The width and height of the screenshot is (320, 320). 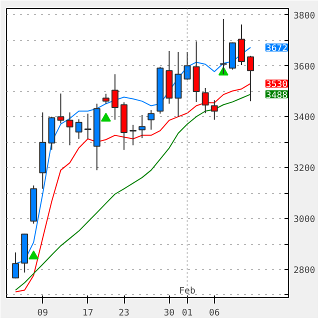 I want to click on x-tick-label: 30, so click(x=169, y=313).